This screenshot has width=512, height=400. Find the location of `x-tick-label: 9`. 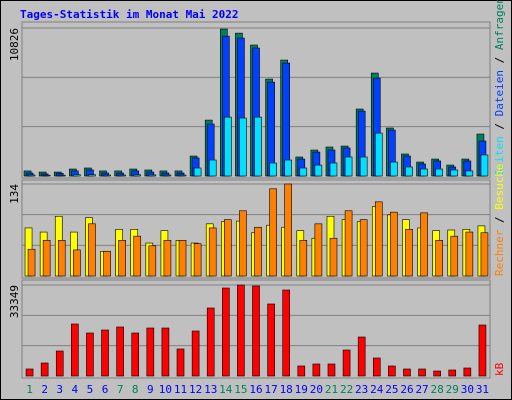

x-tick-label: 9 is located at coordinates (150, 389).